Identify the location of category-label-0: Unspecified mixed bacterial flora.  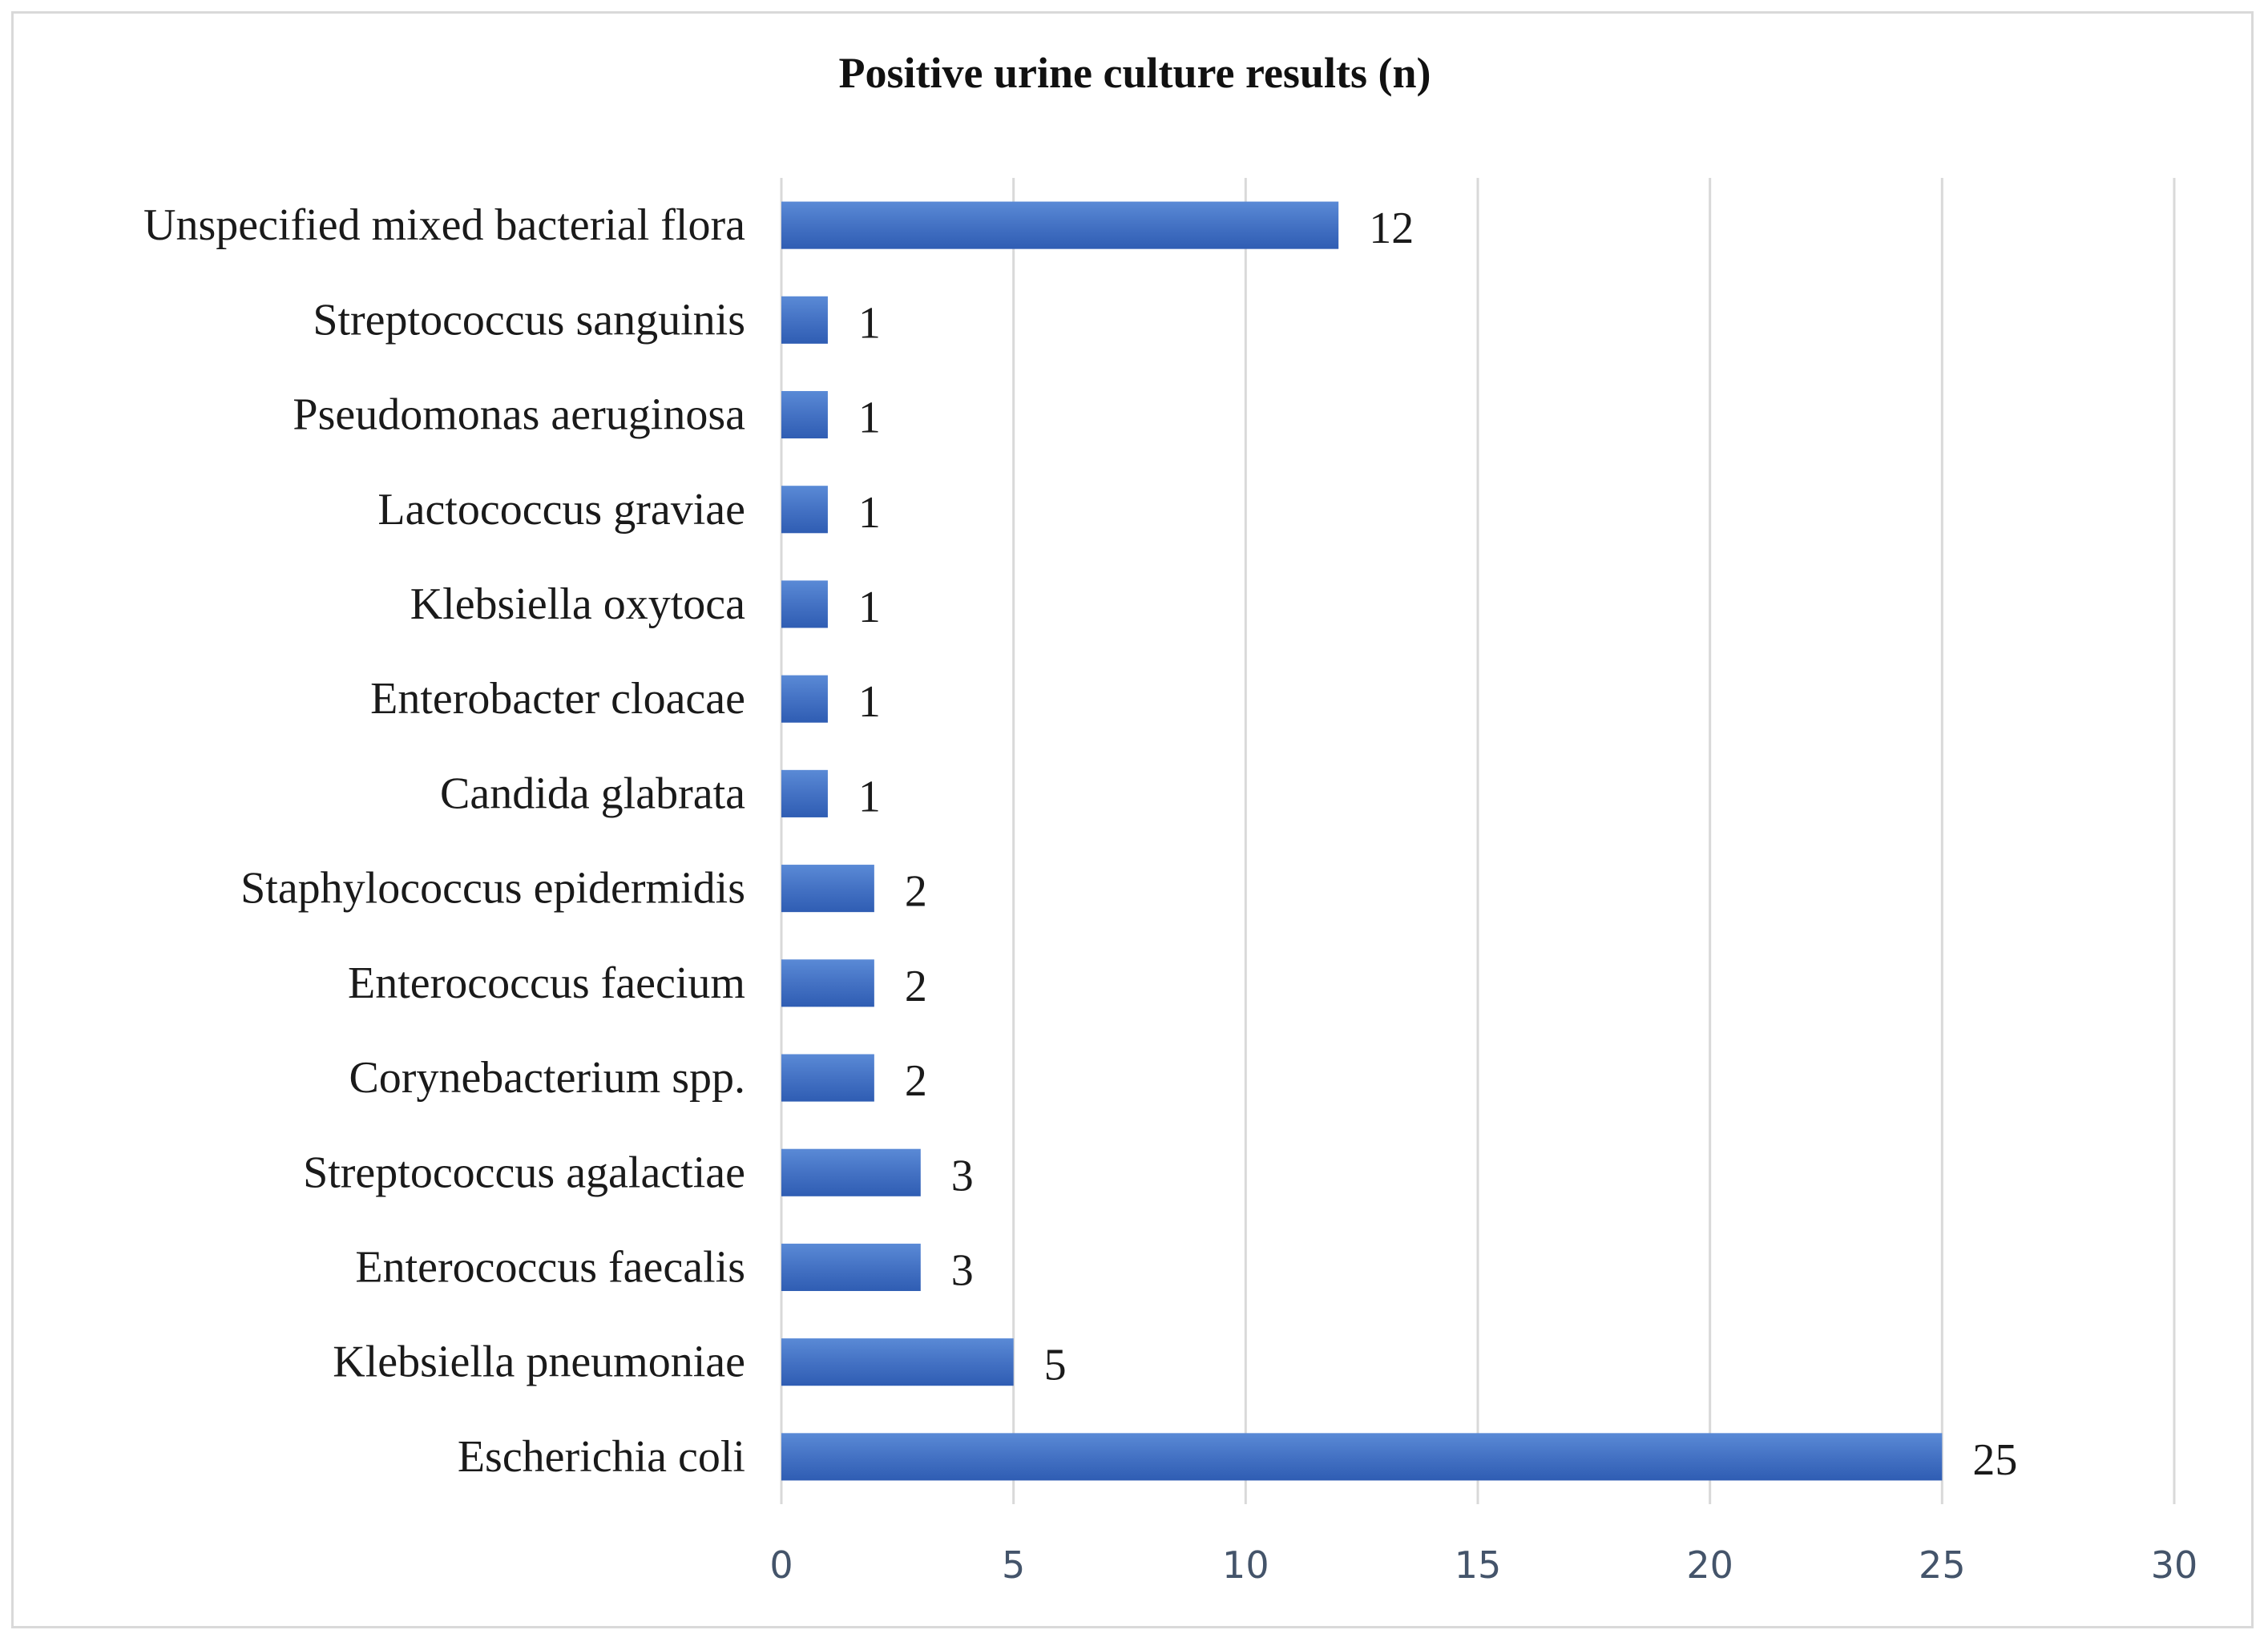
(444, 225).